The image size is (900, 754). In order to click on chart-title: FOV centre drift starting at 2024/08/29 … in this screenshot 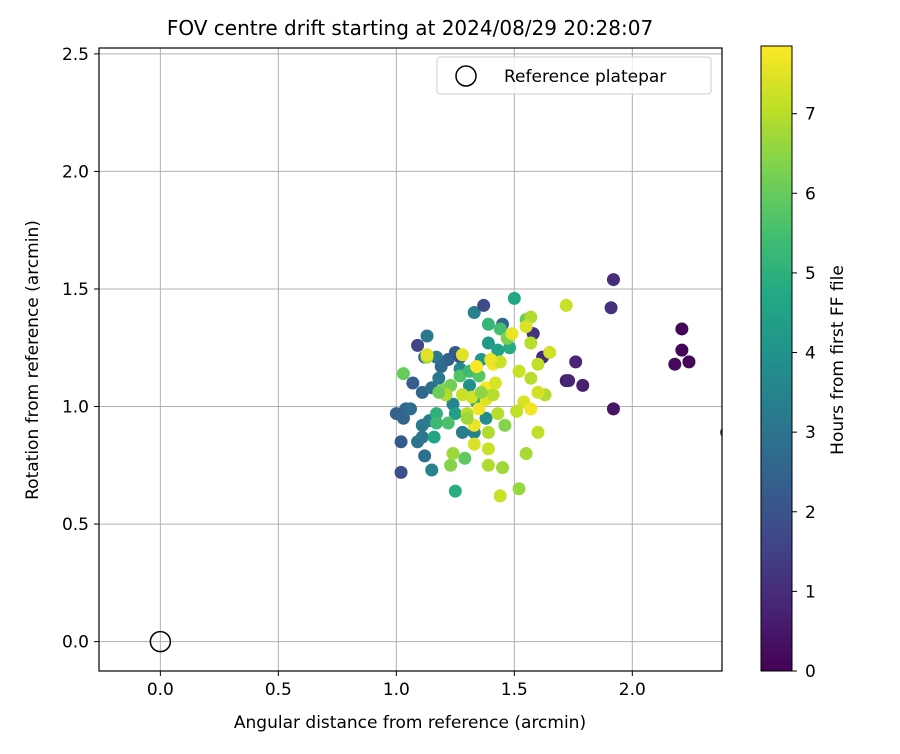, I will do `click(410, 28)`.